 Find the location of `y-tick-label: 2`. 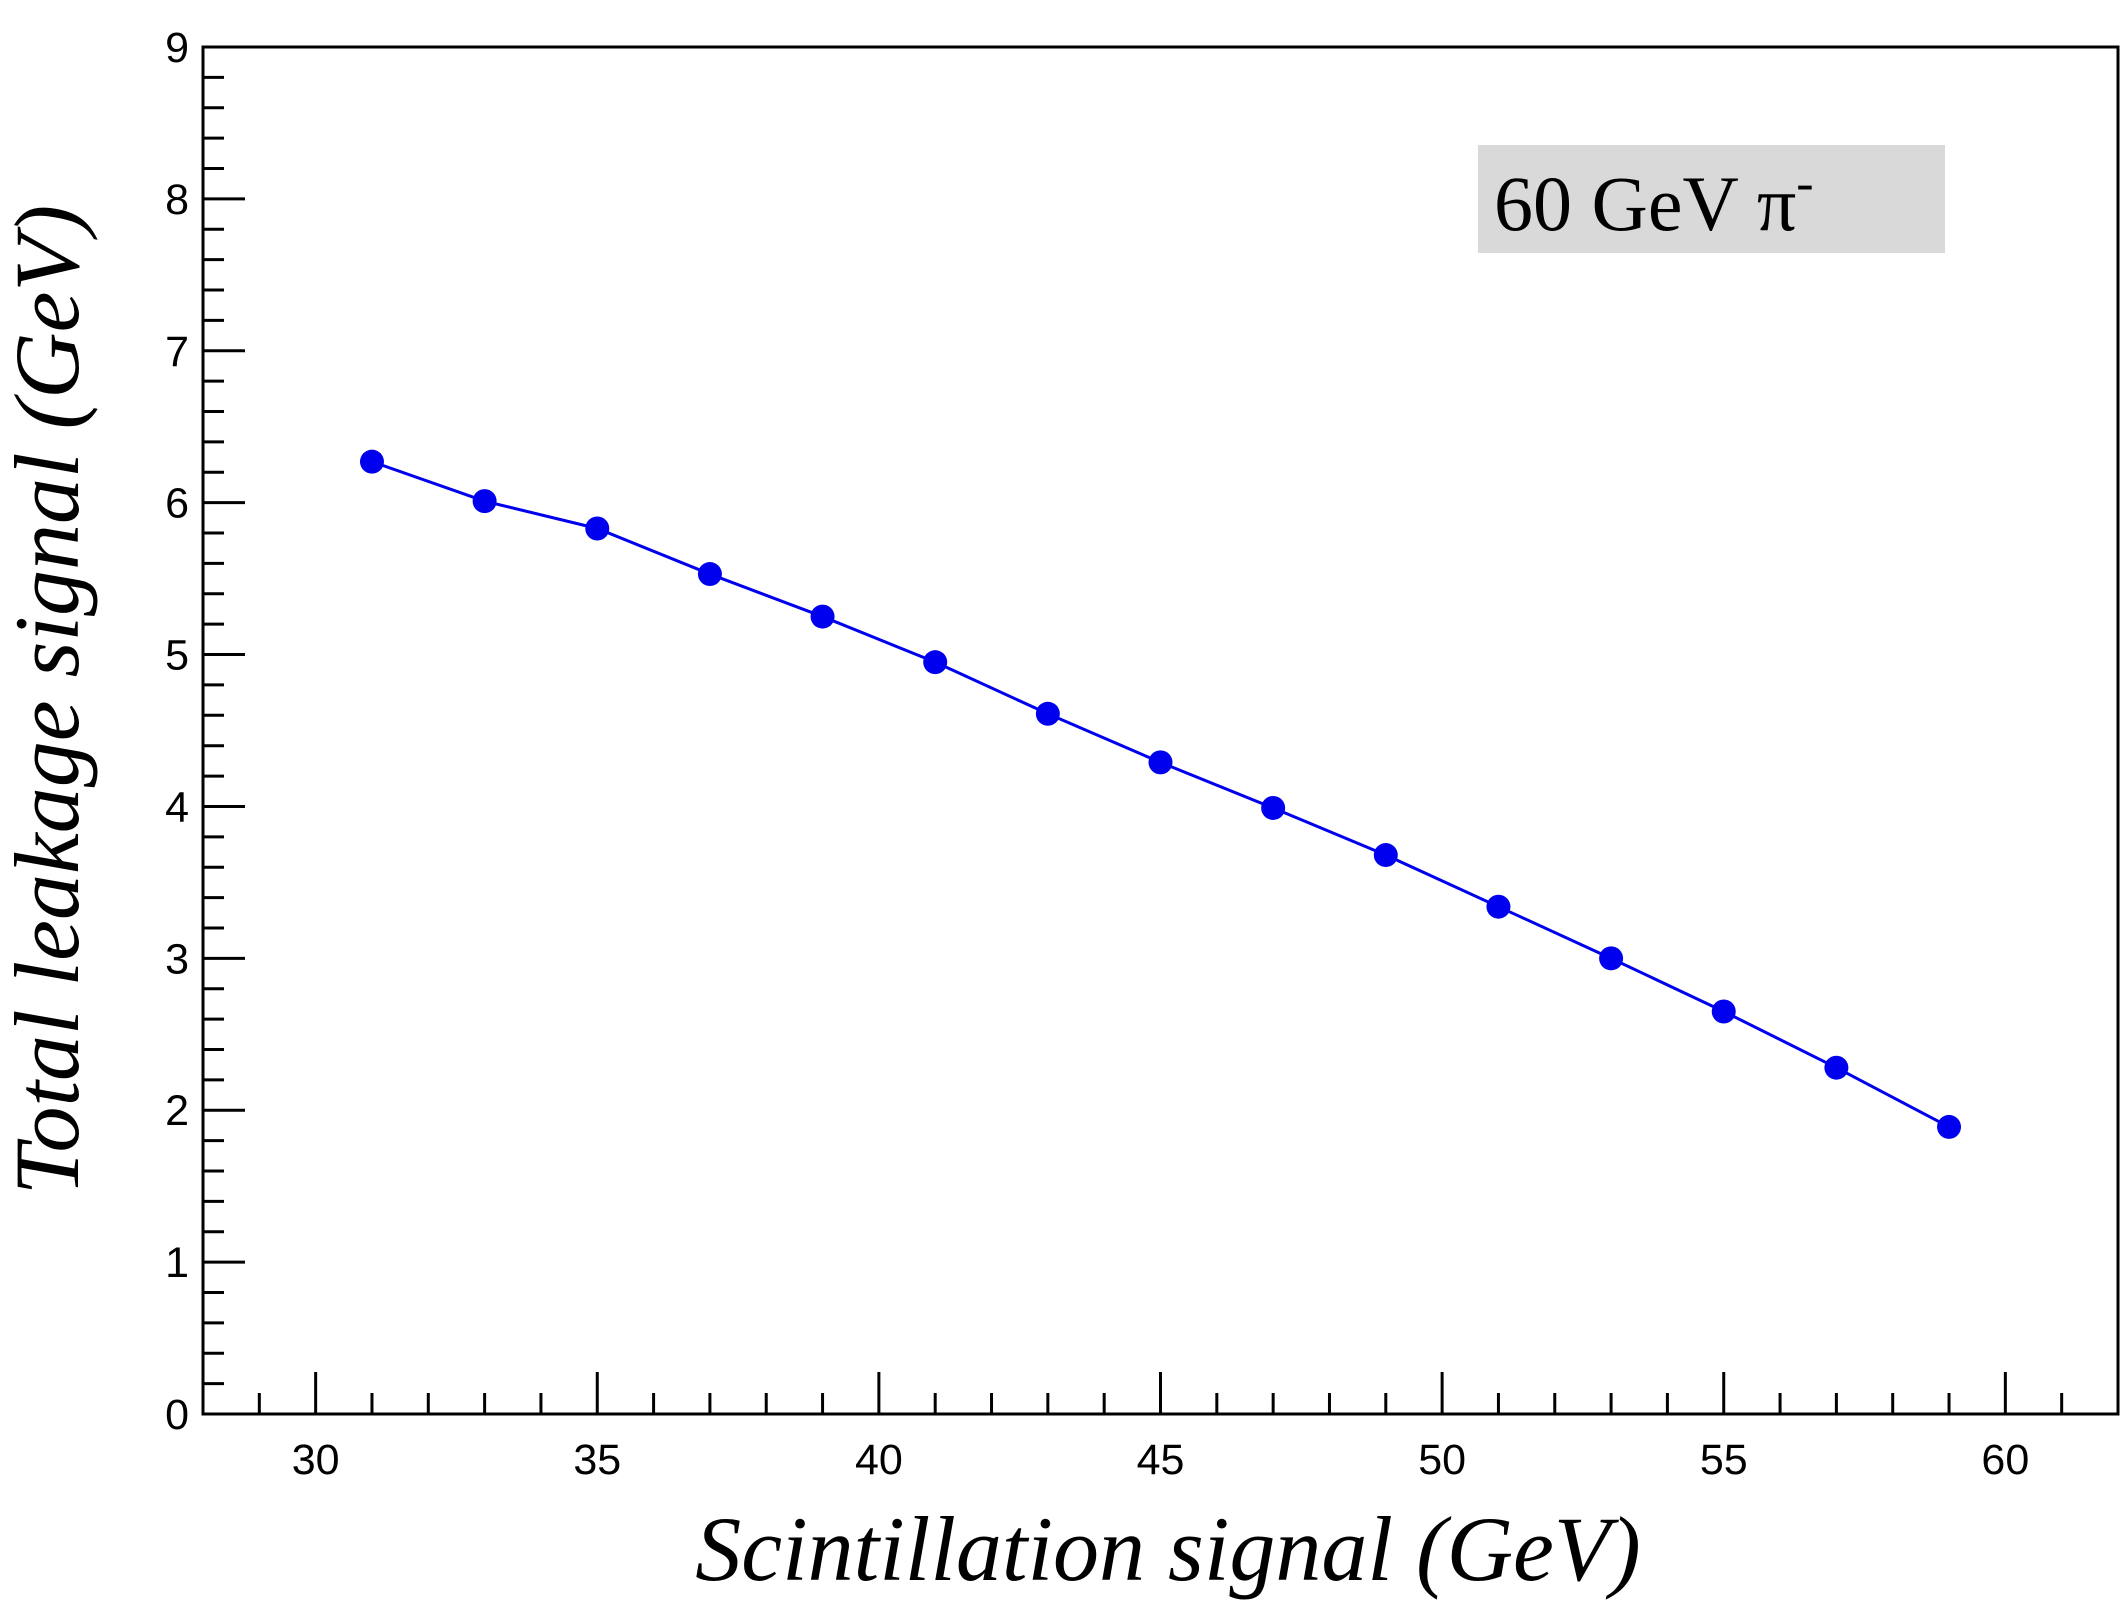

y-tick-label: 2 is located at coordinates (177, 1111).